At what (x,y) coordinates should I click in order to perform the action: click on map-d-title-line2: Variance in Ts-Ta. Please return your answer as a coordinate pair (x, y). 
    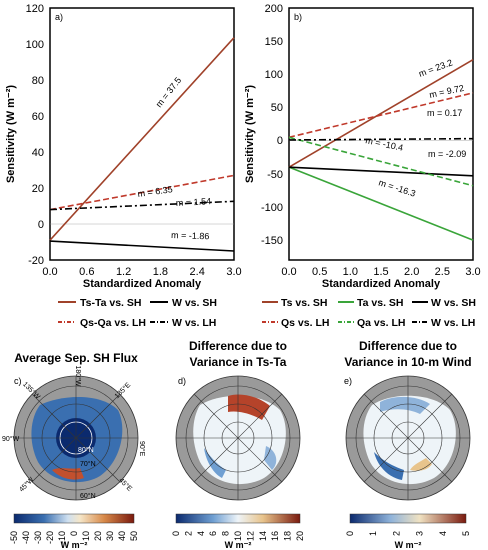
    Looking at the image, I should click on (238, 362).